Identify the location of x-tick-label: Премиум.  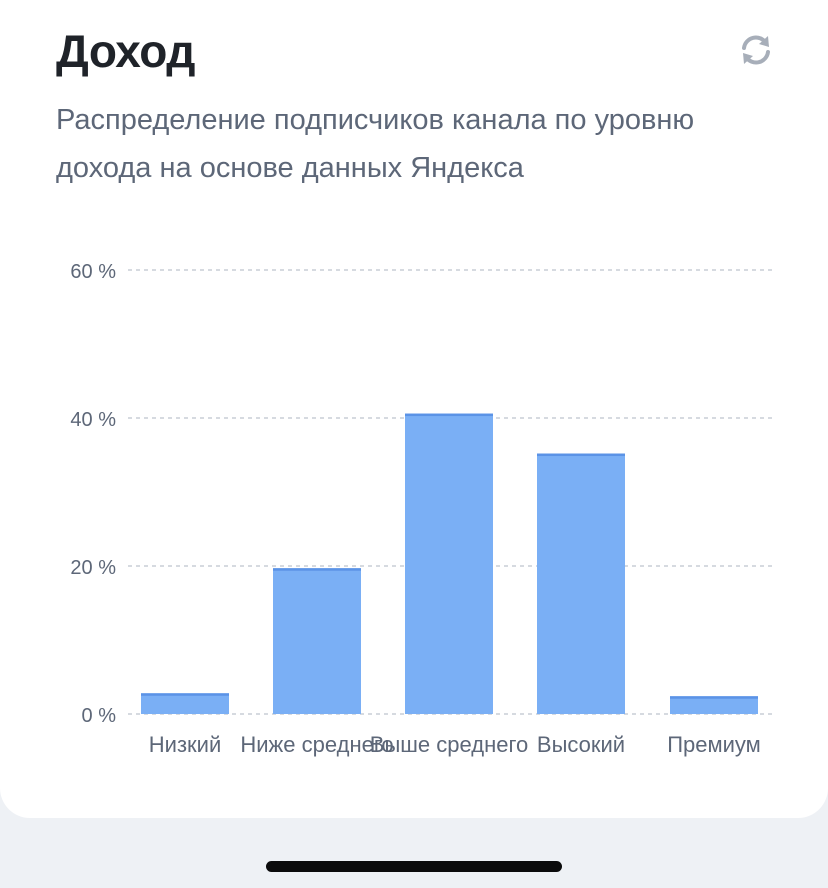
(714, 744).